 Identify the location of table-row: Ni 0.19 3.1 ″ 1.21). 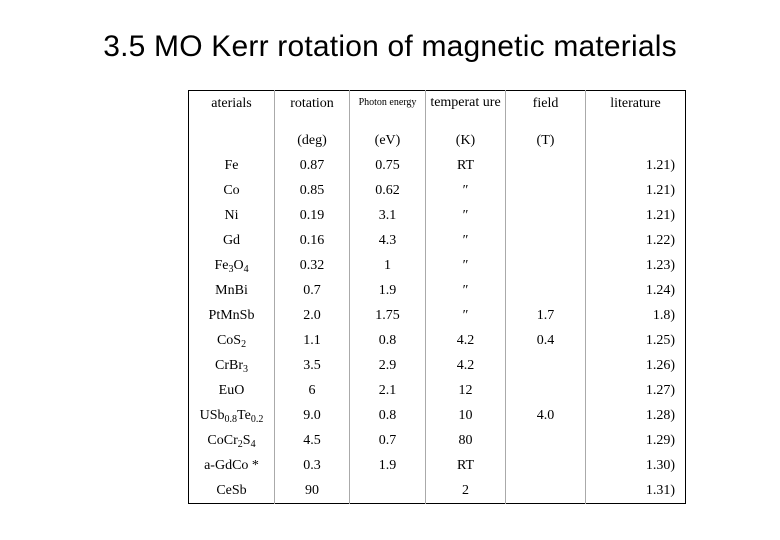
(437, 215).